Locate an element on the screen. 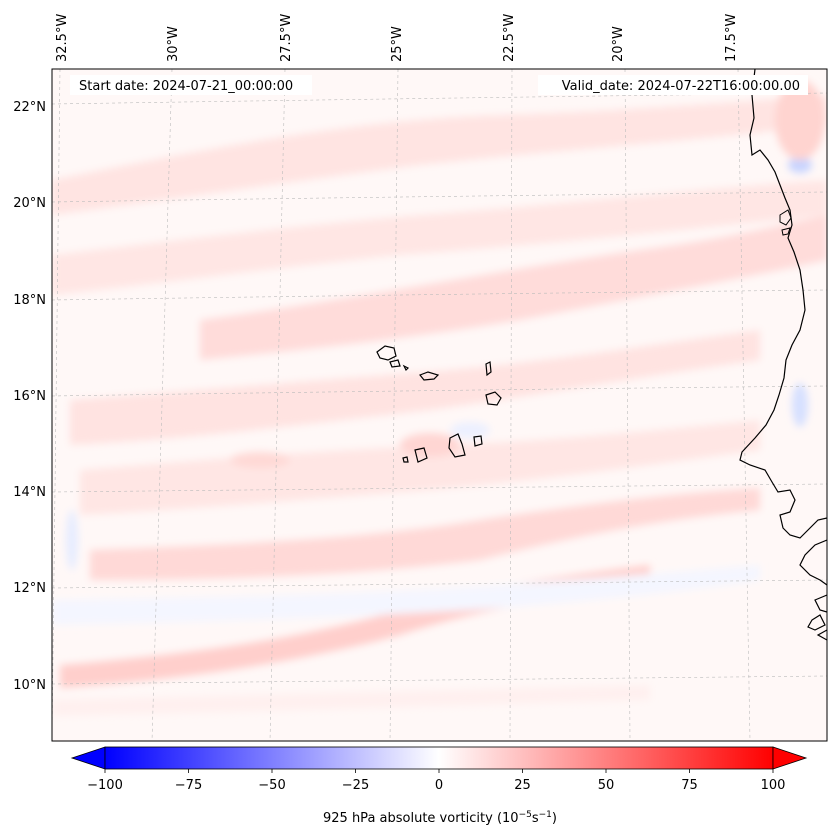 The height and width of the screenshot is (839, 837). lat-label-12n: 12°N is located at coordinates (29, 588).